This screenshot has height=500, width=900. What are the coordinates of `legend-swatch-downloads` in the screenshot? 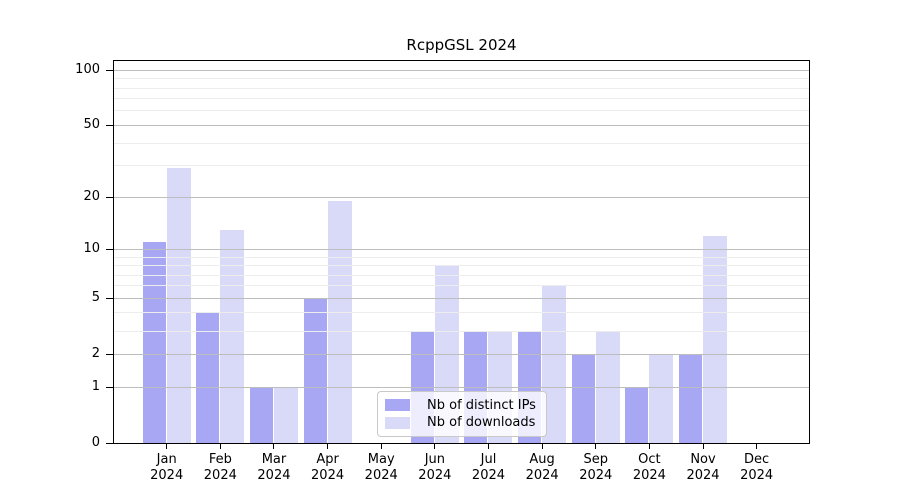 It's located at (397, 422).